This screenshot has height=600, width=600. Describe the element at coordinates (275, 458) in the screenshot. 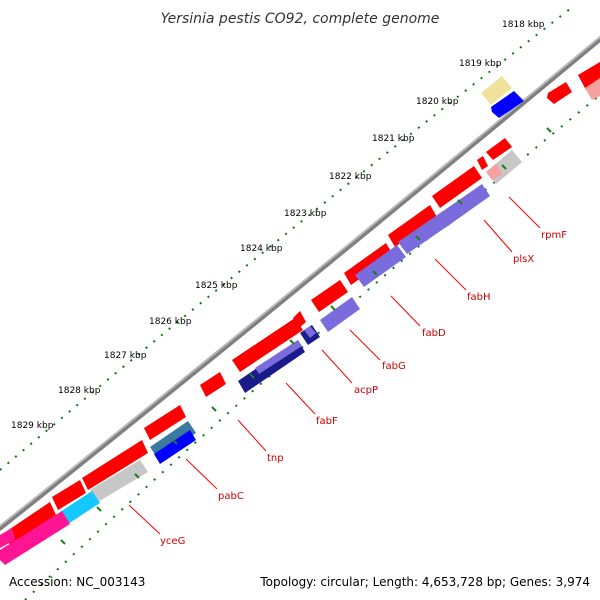

I see `gene-label-tnp: tnp` at that location.